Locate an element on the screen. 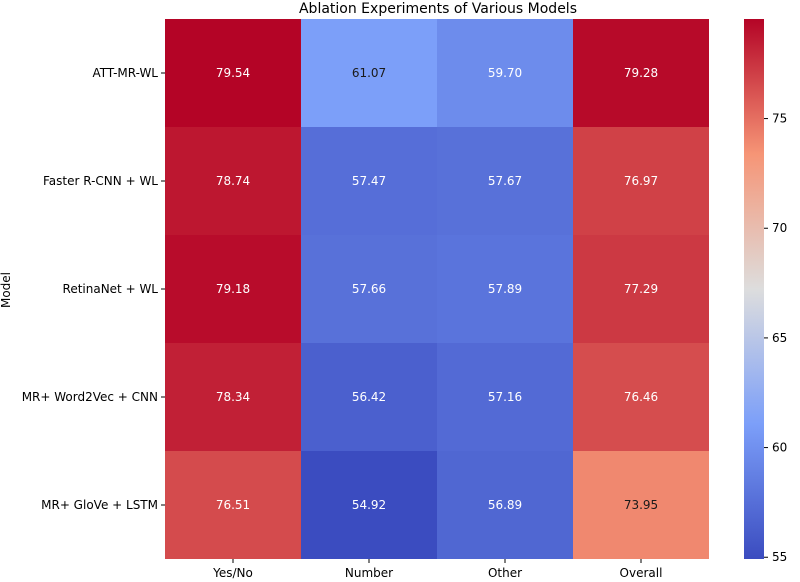 This screenshot has height=582, width=800. cell-value-label: 77.29 is located at coordinates (641, 289).